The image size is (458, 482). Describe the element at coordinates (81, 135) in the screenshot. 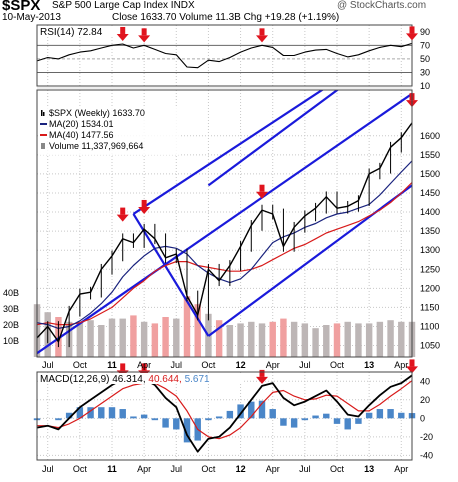

I see `legend-entry: MA(40) 1477.56` at that location.